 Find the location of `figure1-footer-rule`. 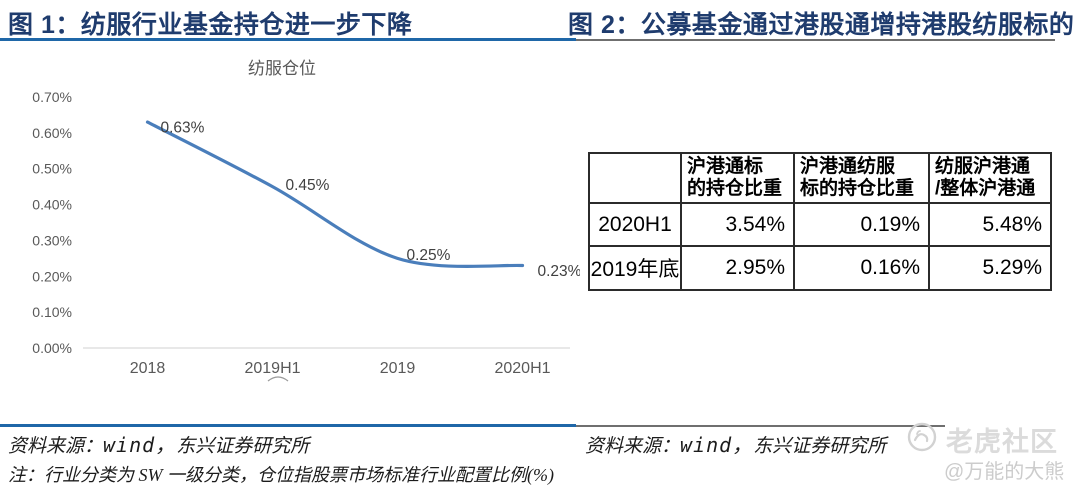

figure1-footer-rule is located at coordinates (288, 425).